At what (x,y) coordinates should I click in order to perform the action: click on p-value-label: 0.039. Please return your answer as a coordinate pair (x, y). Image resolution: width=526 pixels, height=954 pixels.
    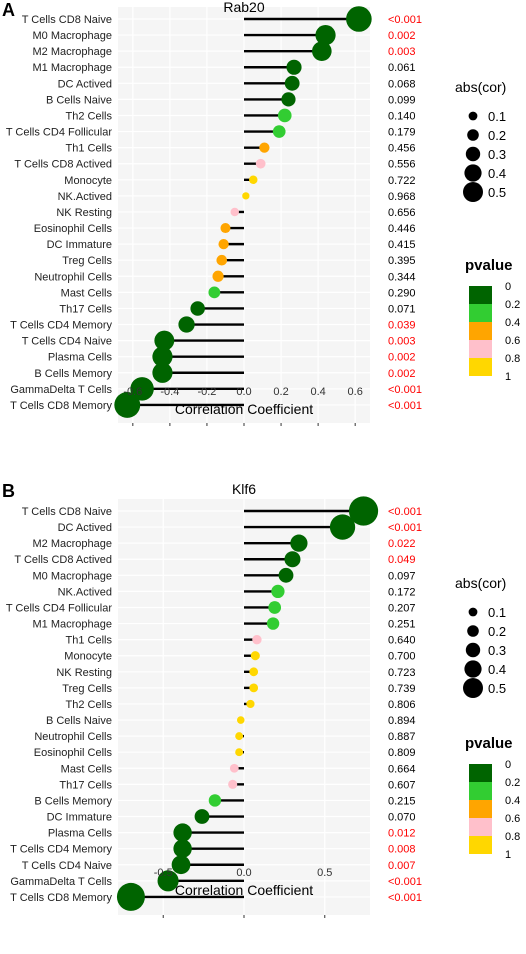
    Looking at the image, I should click on (402, 326).